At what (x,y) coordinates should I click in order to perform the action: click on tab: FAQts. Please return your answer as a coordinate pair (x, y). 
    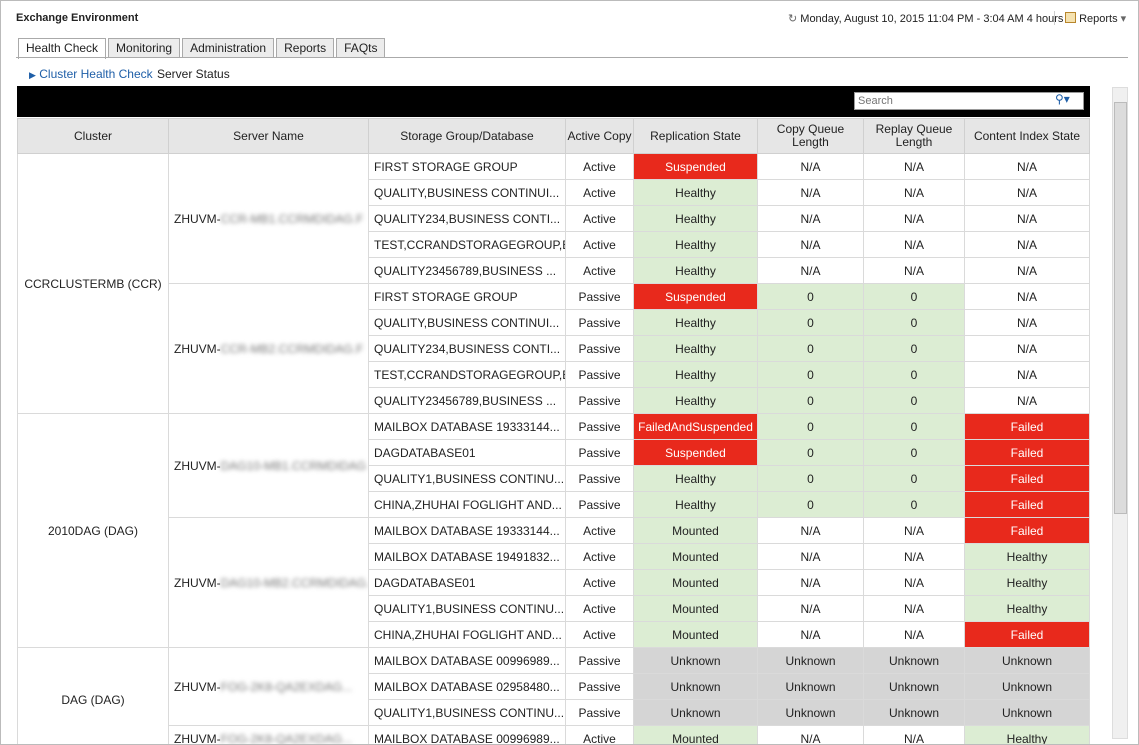
    Looking at the image, I should click on (361, 47).